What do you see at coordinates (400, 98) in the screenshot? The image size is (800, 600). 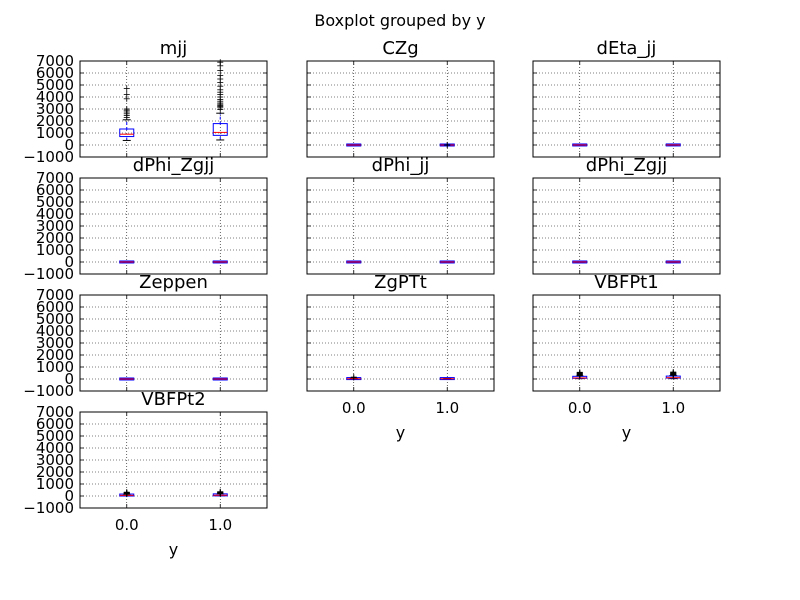 I see `subplot-czg: CZg` at bounding box center [400, 98].